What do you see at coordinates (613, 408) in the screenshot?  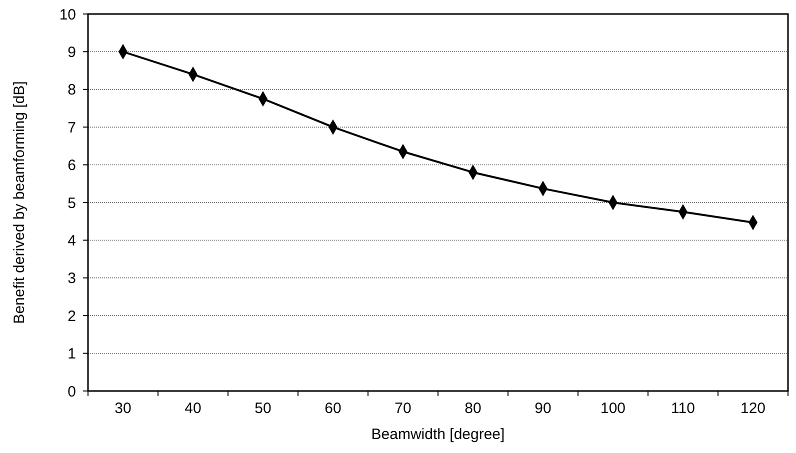 I see `x-tick-label: 100` at bounding box center [613, 408].